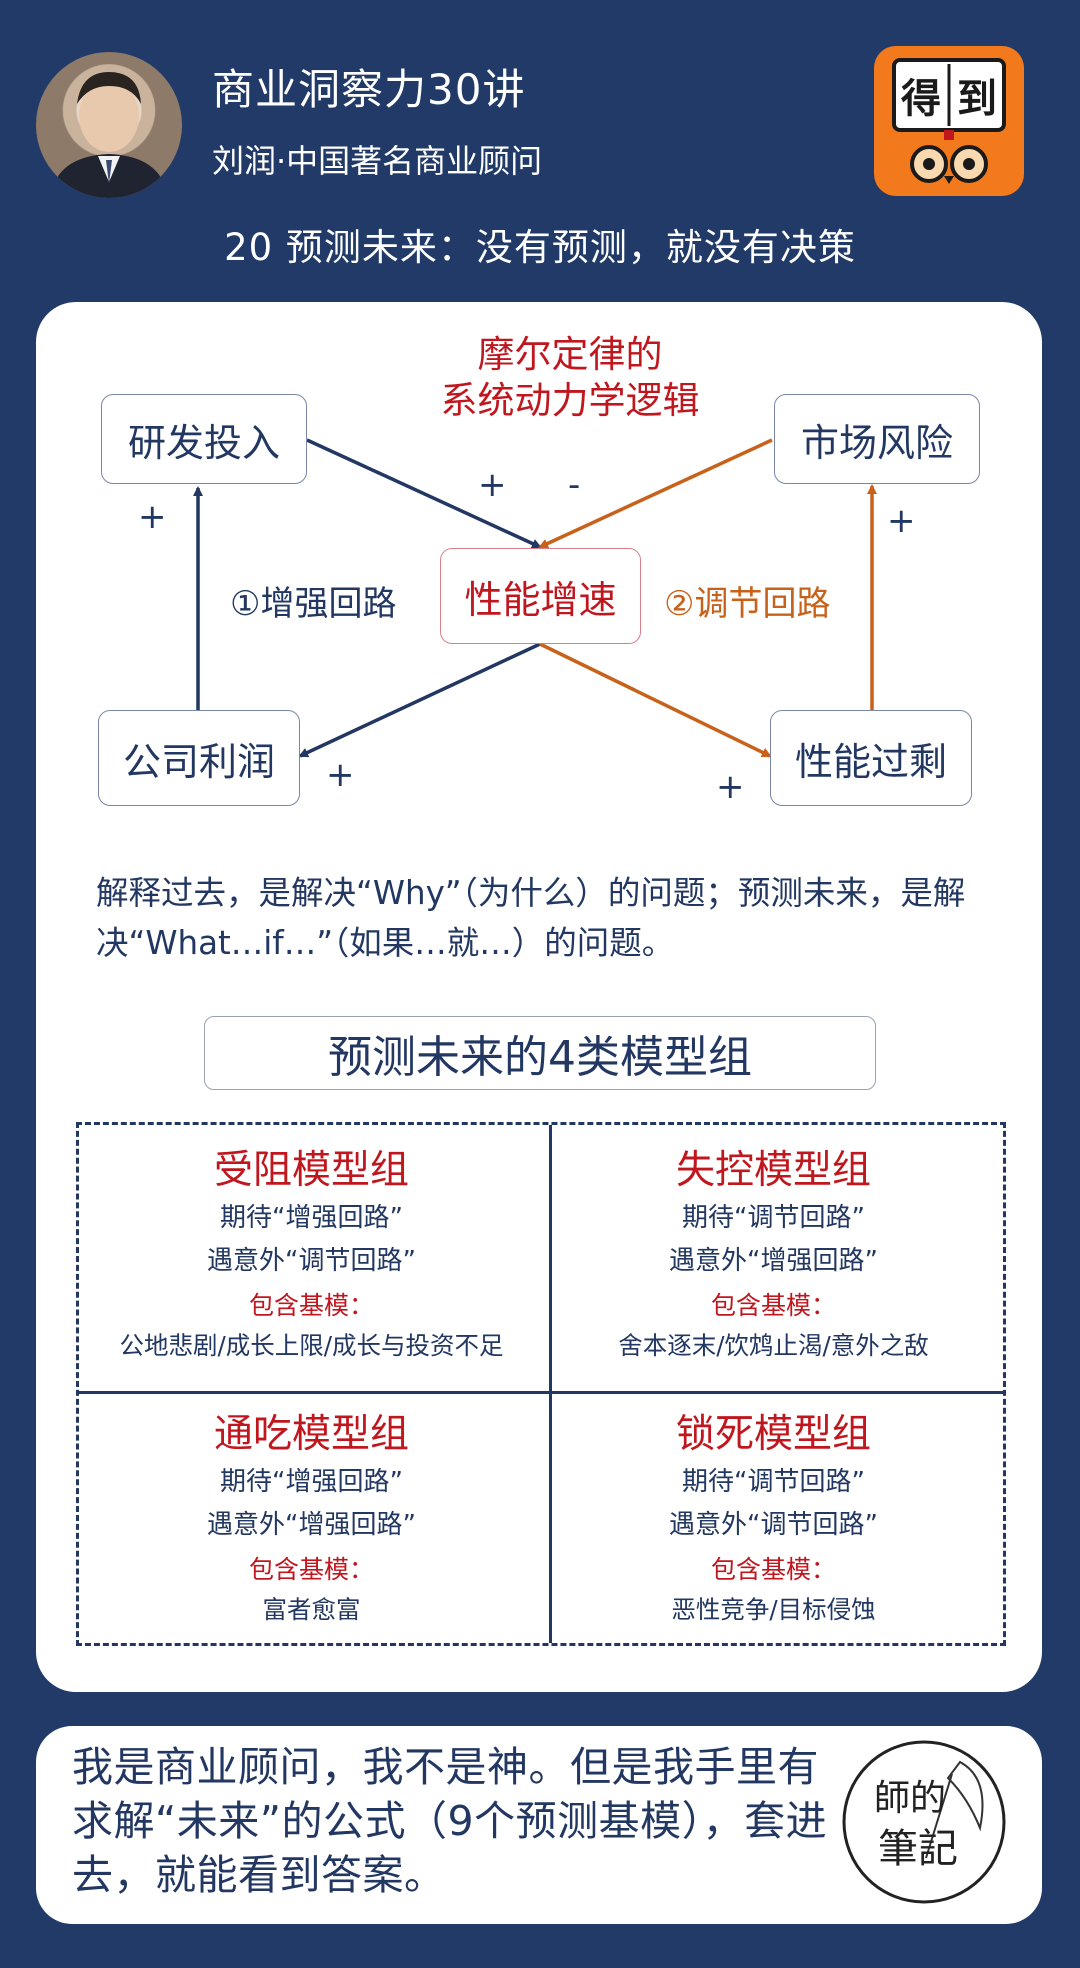 The image size is (1080, 1968). I want to click on arrow-rd-to-center, so click(424, 493).